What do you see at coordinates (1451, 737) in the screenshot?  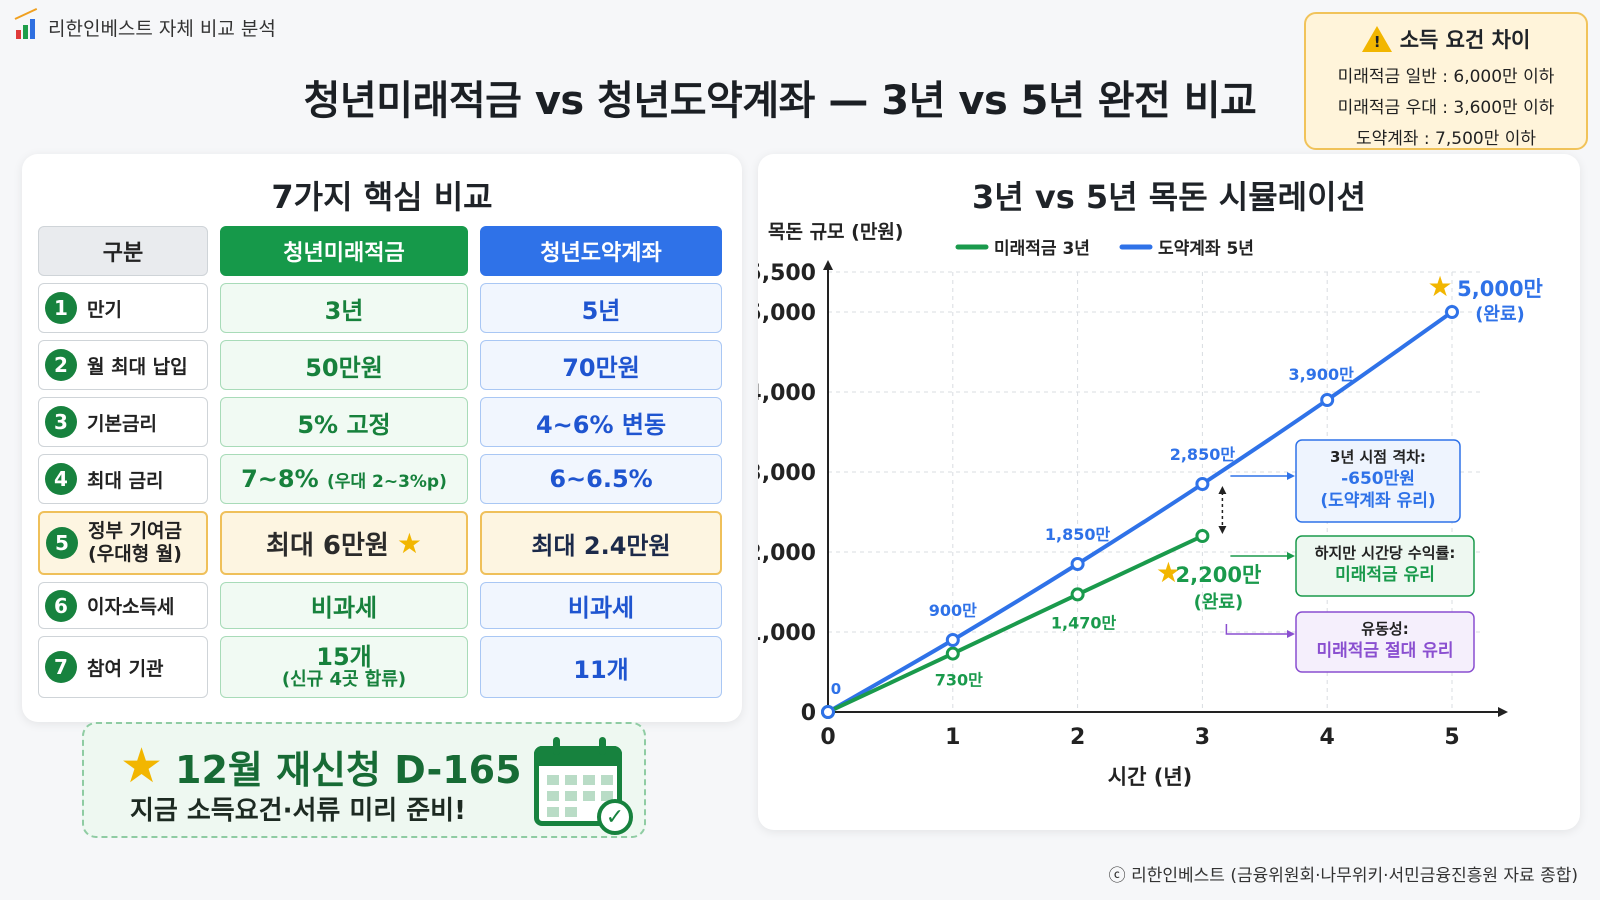 I see `x-tick-label: 5` at bounding box center [1451, 737].